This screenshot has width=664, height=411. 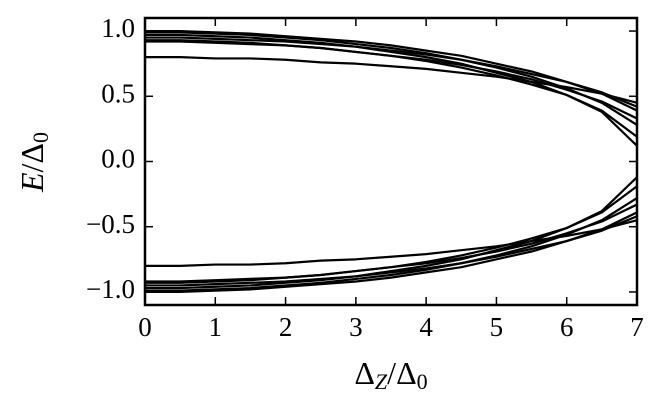 What do you see at coordinates (145, 327) in the screenshot?
I see `x-tick-label: 0` at bounding box center [145, 327].